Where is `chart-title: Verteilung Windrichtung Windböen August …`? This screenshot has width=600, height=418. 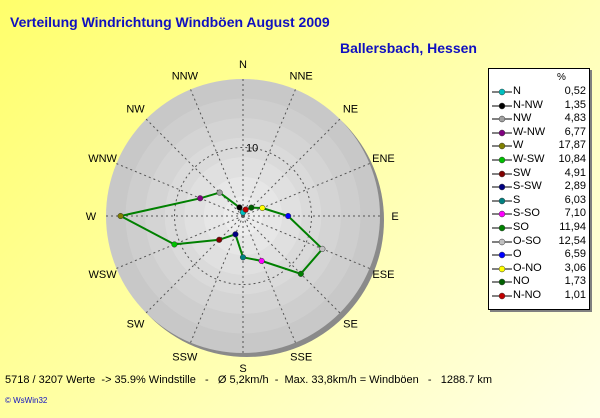 chart-title: Verteilung Windrichtung Windböen August … is located at coordinates (170, 22).